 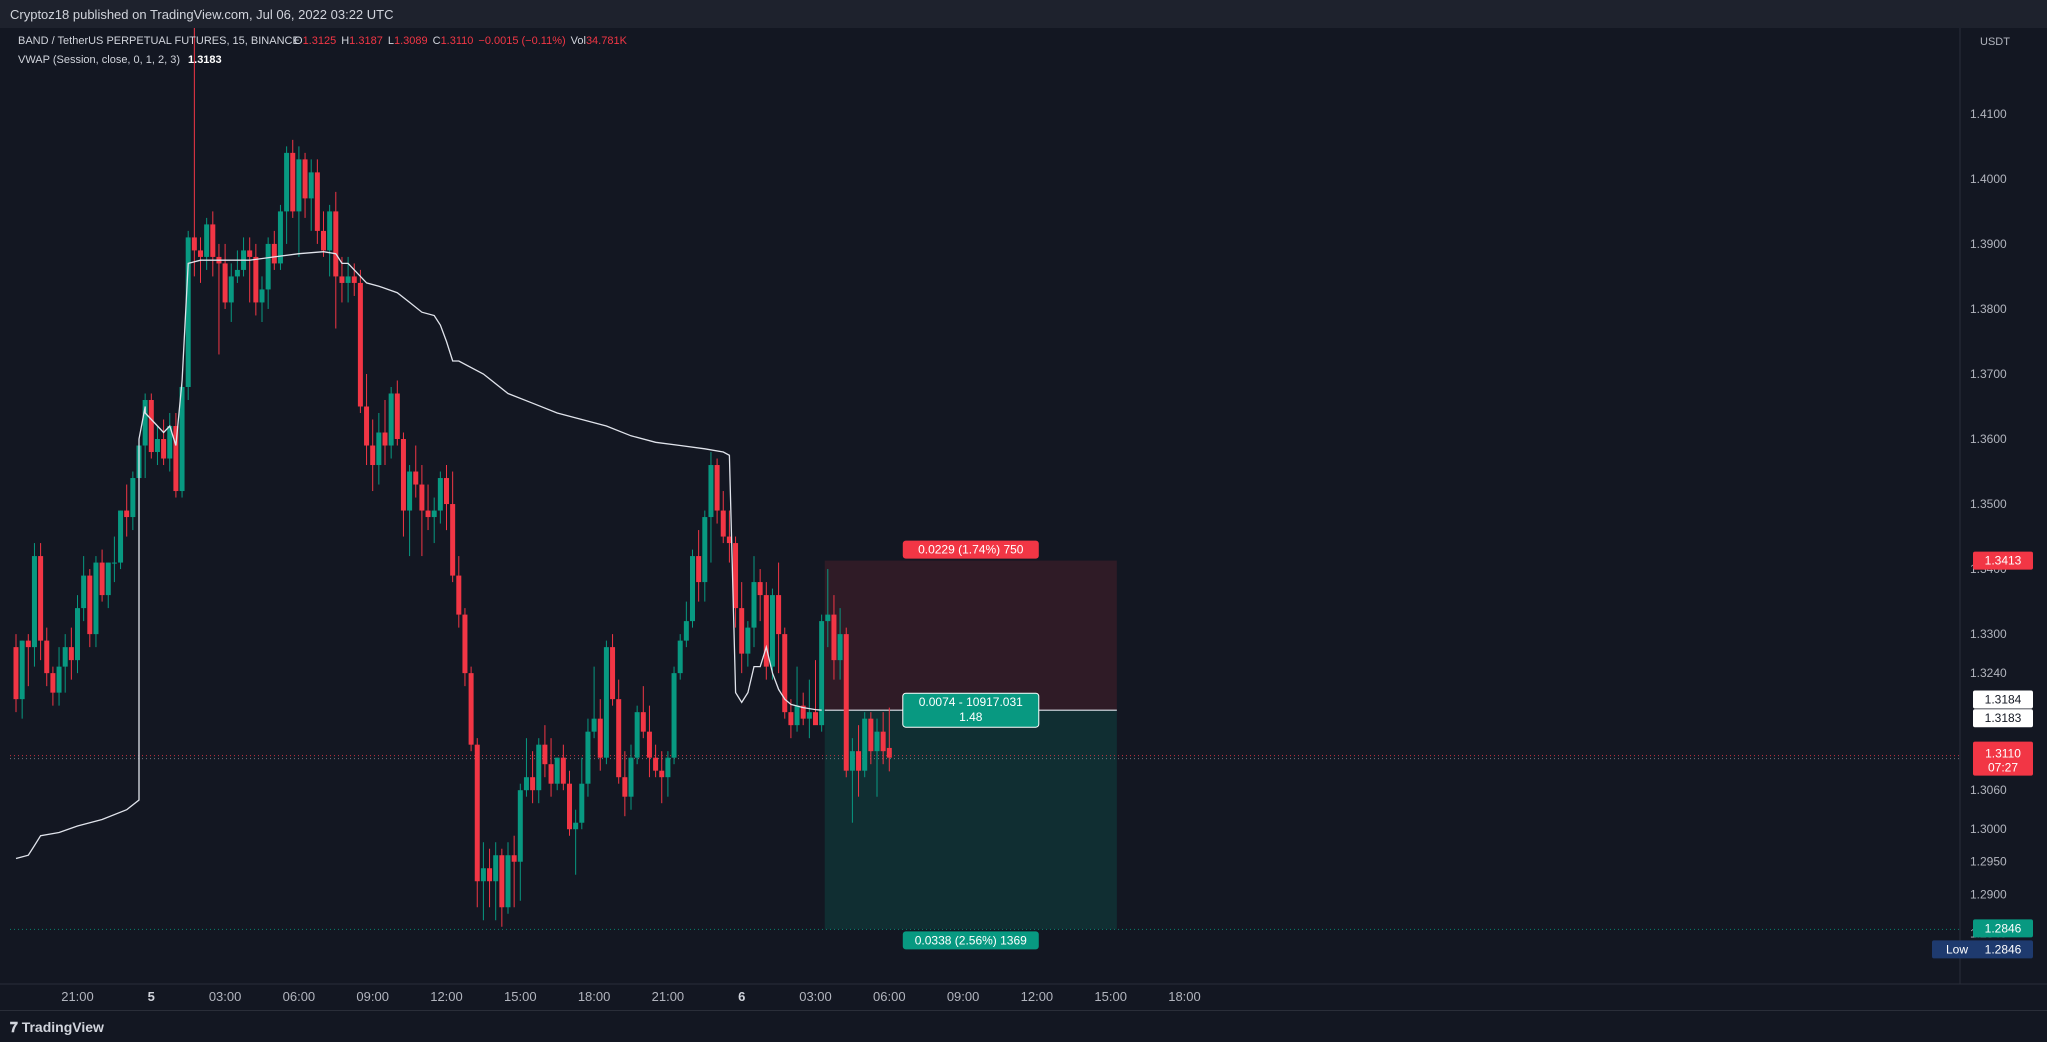 I want to click on legend-low: 1.3089, so click(x=411, y=41).